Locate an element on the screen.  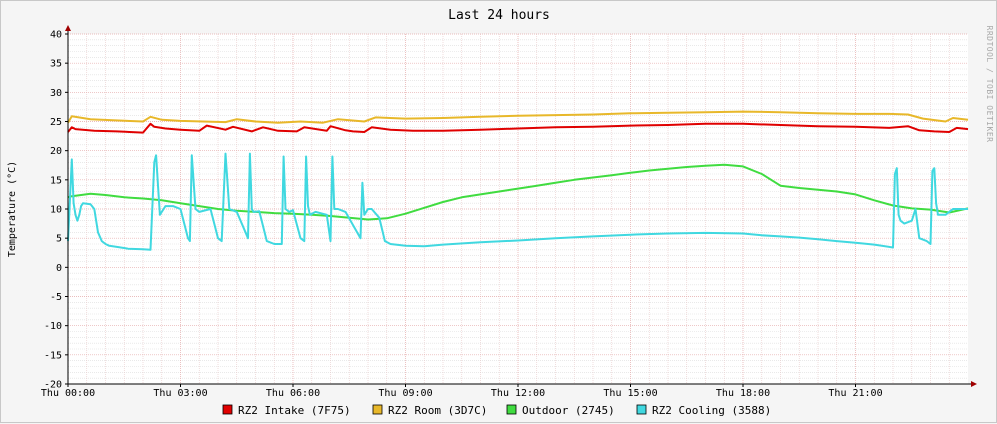
x-axis-arrow is located at coordinates (974, 384).